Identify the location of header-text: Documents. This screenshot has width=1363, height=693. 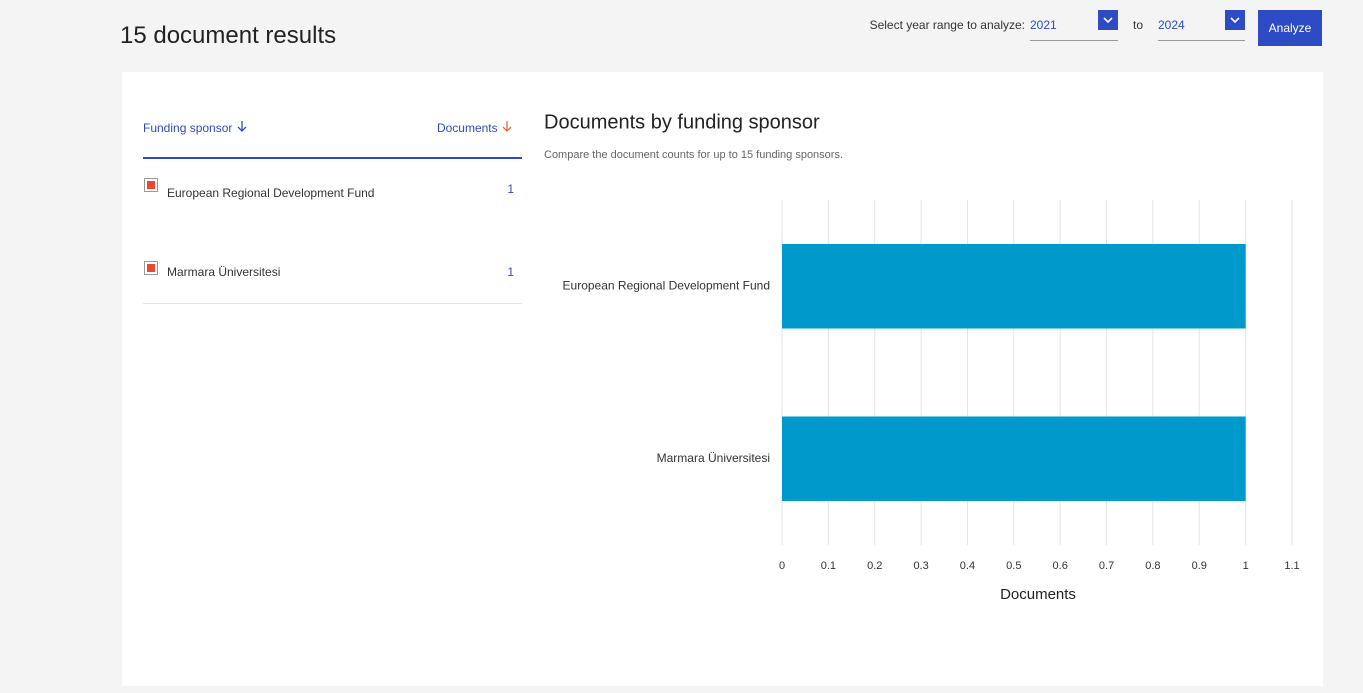
(467, 128).